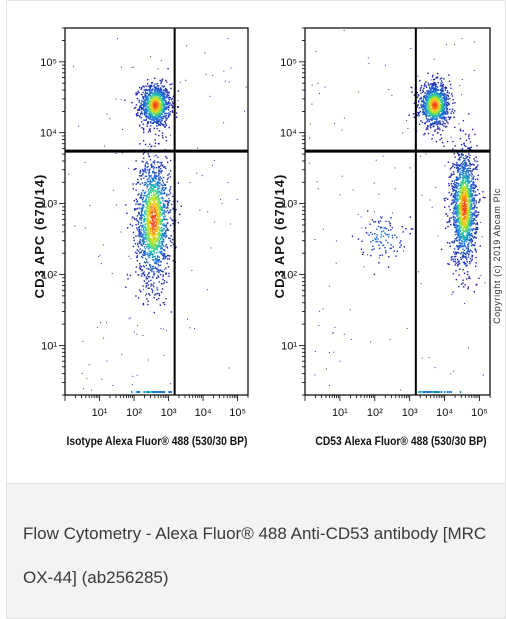 The image size is (506, 619). What do you see at coordinates (49, 346) in the screenshot?
I see `y-tick-label: 10¹` at bounding box center [49, 346].